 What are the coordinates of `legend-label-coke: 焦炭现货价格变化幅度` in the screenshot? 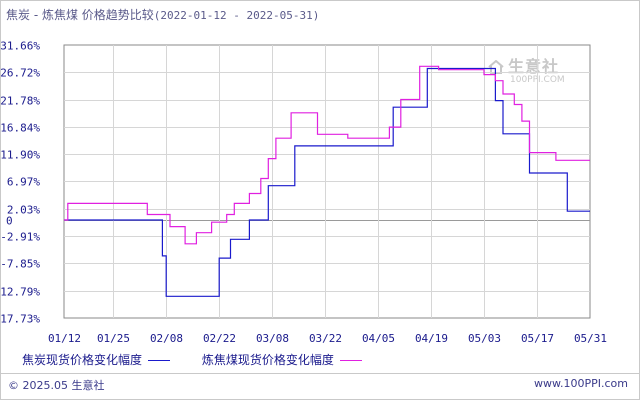 It's located at (82, 360).